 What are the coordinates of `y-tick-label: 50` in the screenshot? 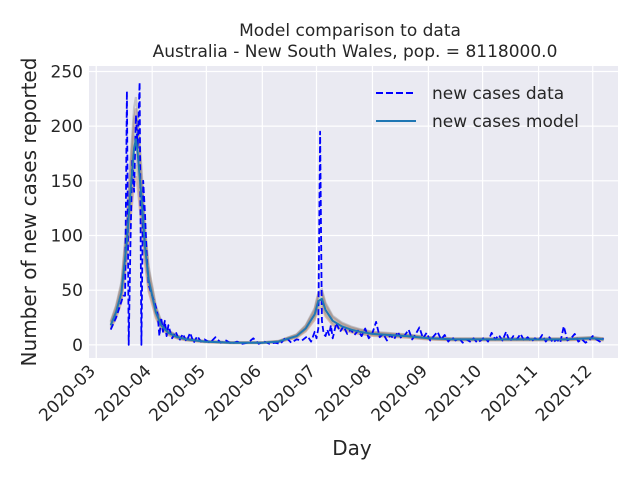 It's located at (72, 291).